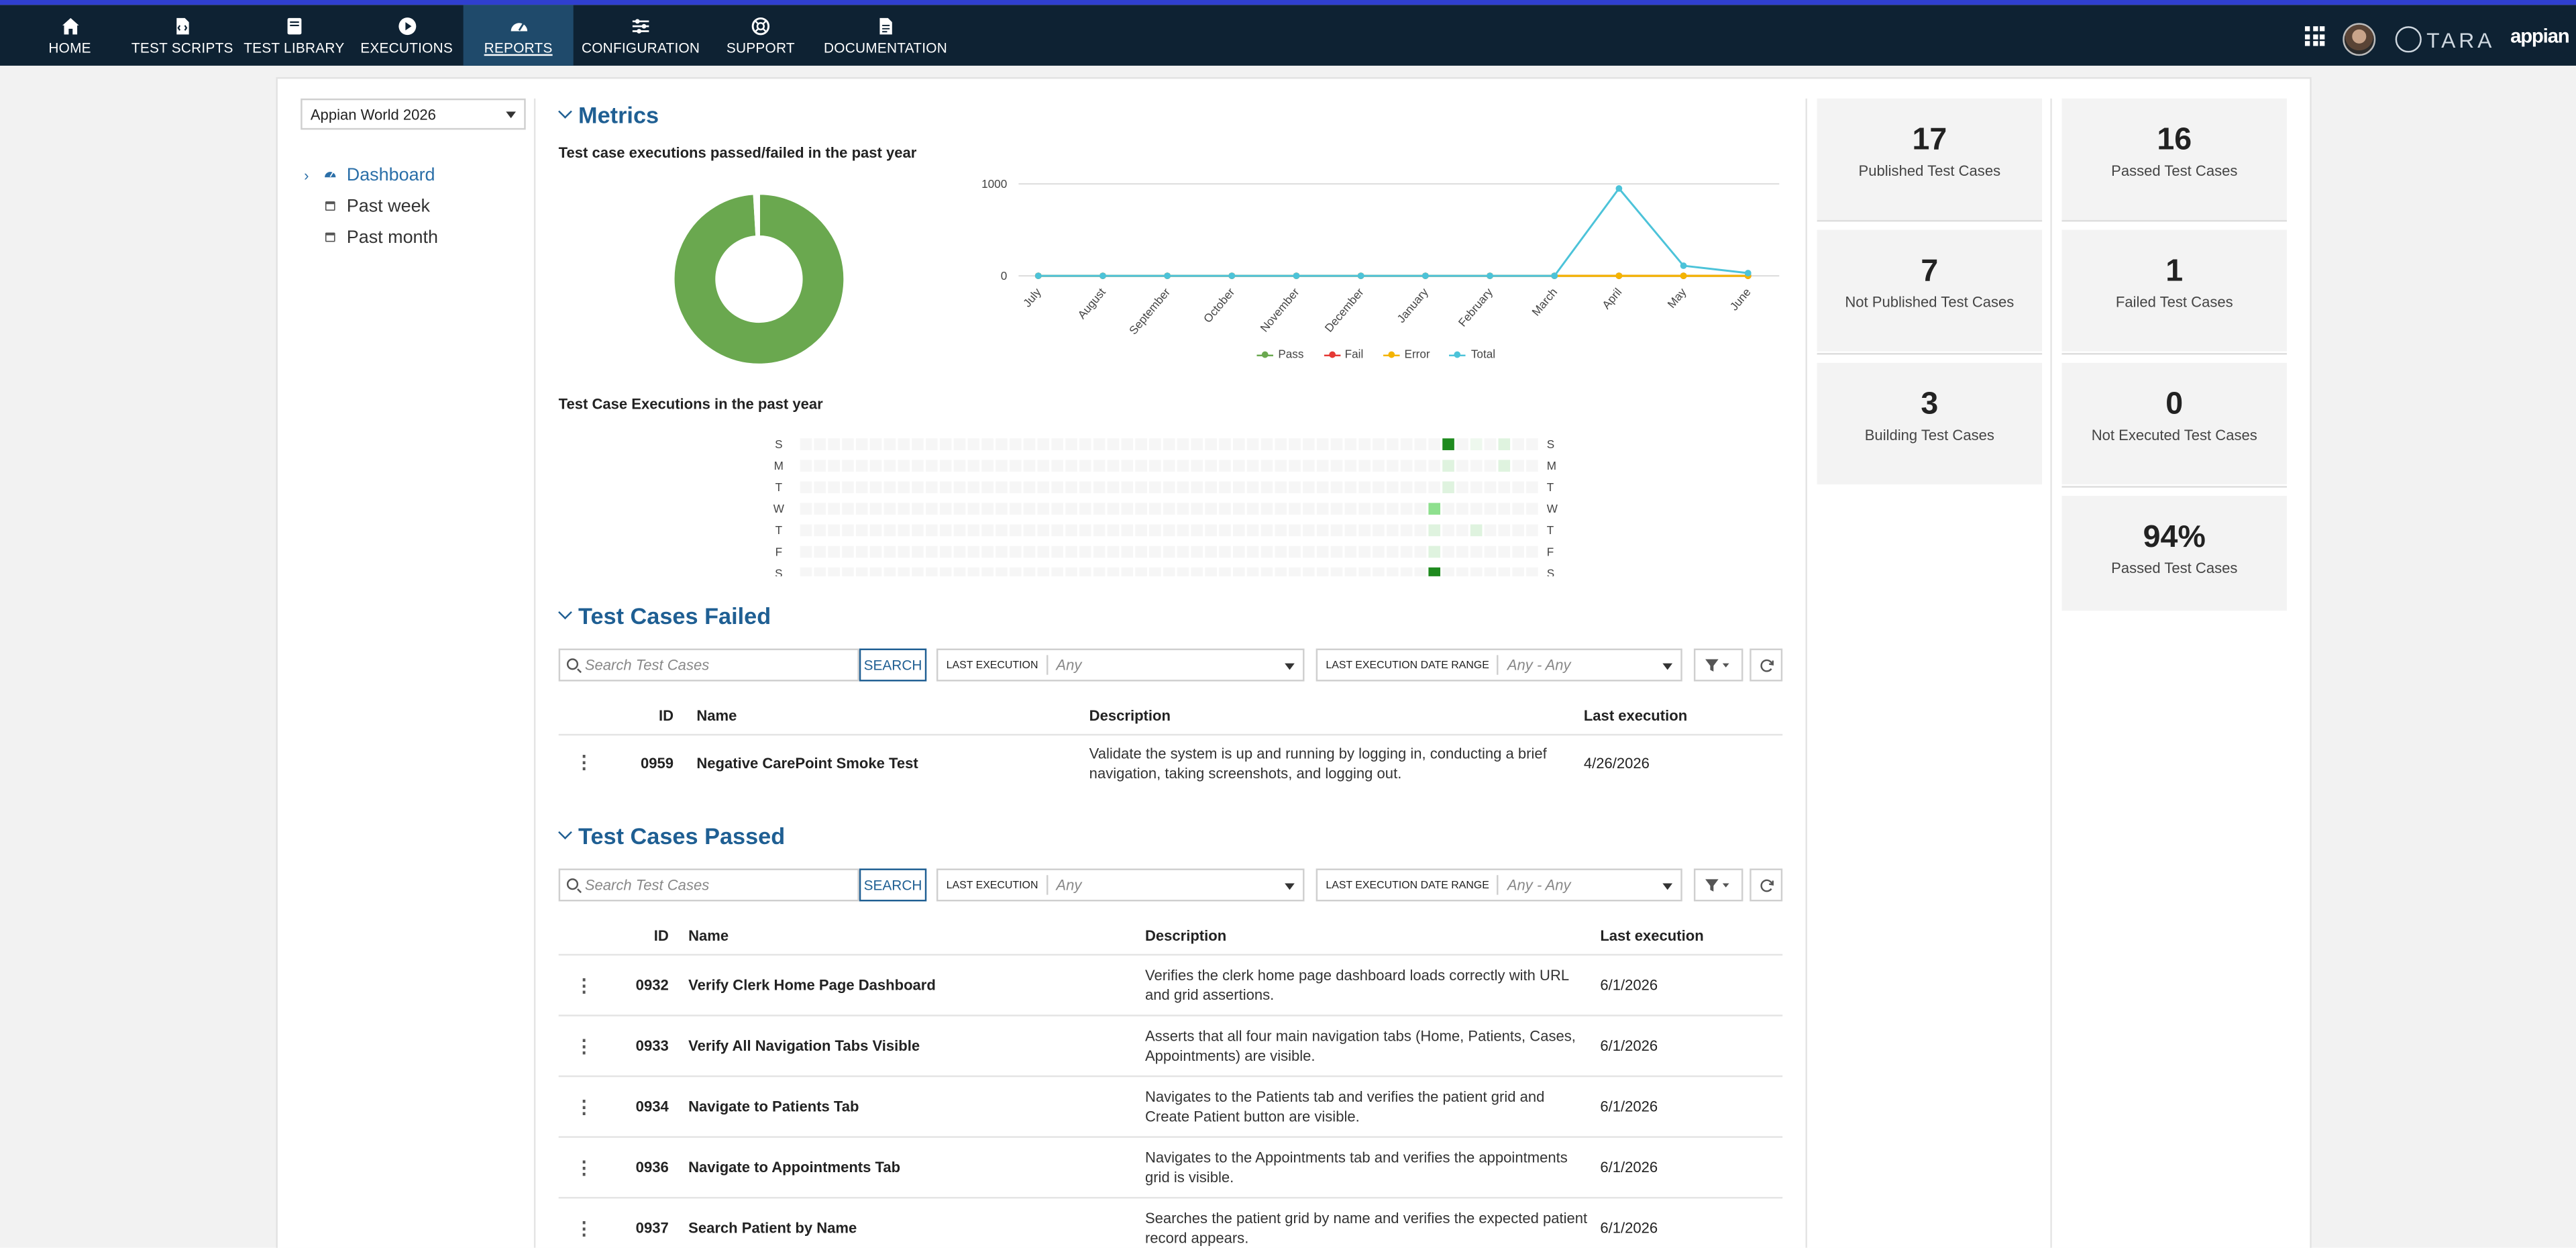  I want to click on report-nav-past-month: Past month, so click(369, 237).